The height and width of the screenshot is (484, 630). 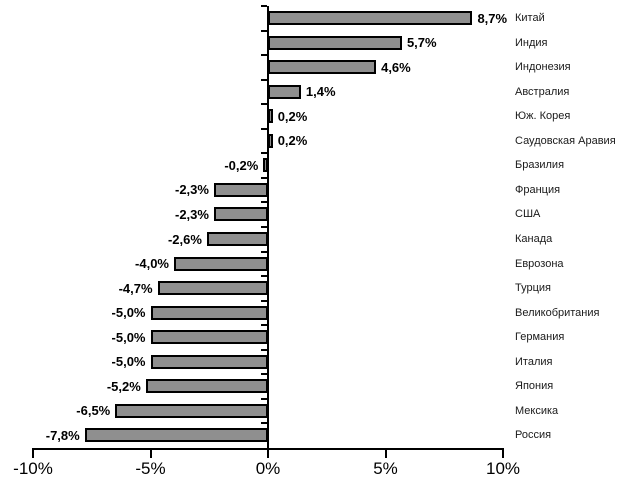 What do you see at coordinates (62, 435) in the screenshot?
I see `bar-value-label: -7,8%` at bounding box center [62, 435].